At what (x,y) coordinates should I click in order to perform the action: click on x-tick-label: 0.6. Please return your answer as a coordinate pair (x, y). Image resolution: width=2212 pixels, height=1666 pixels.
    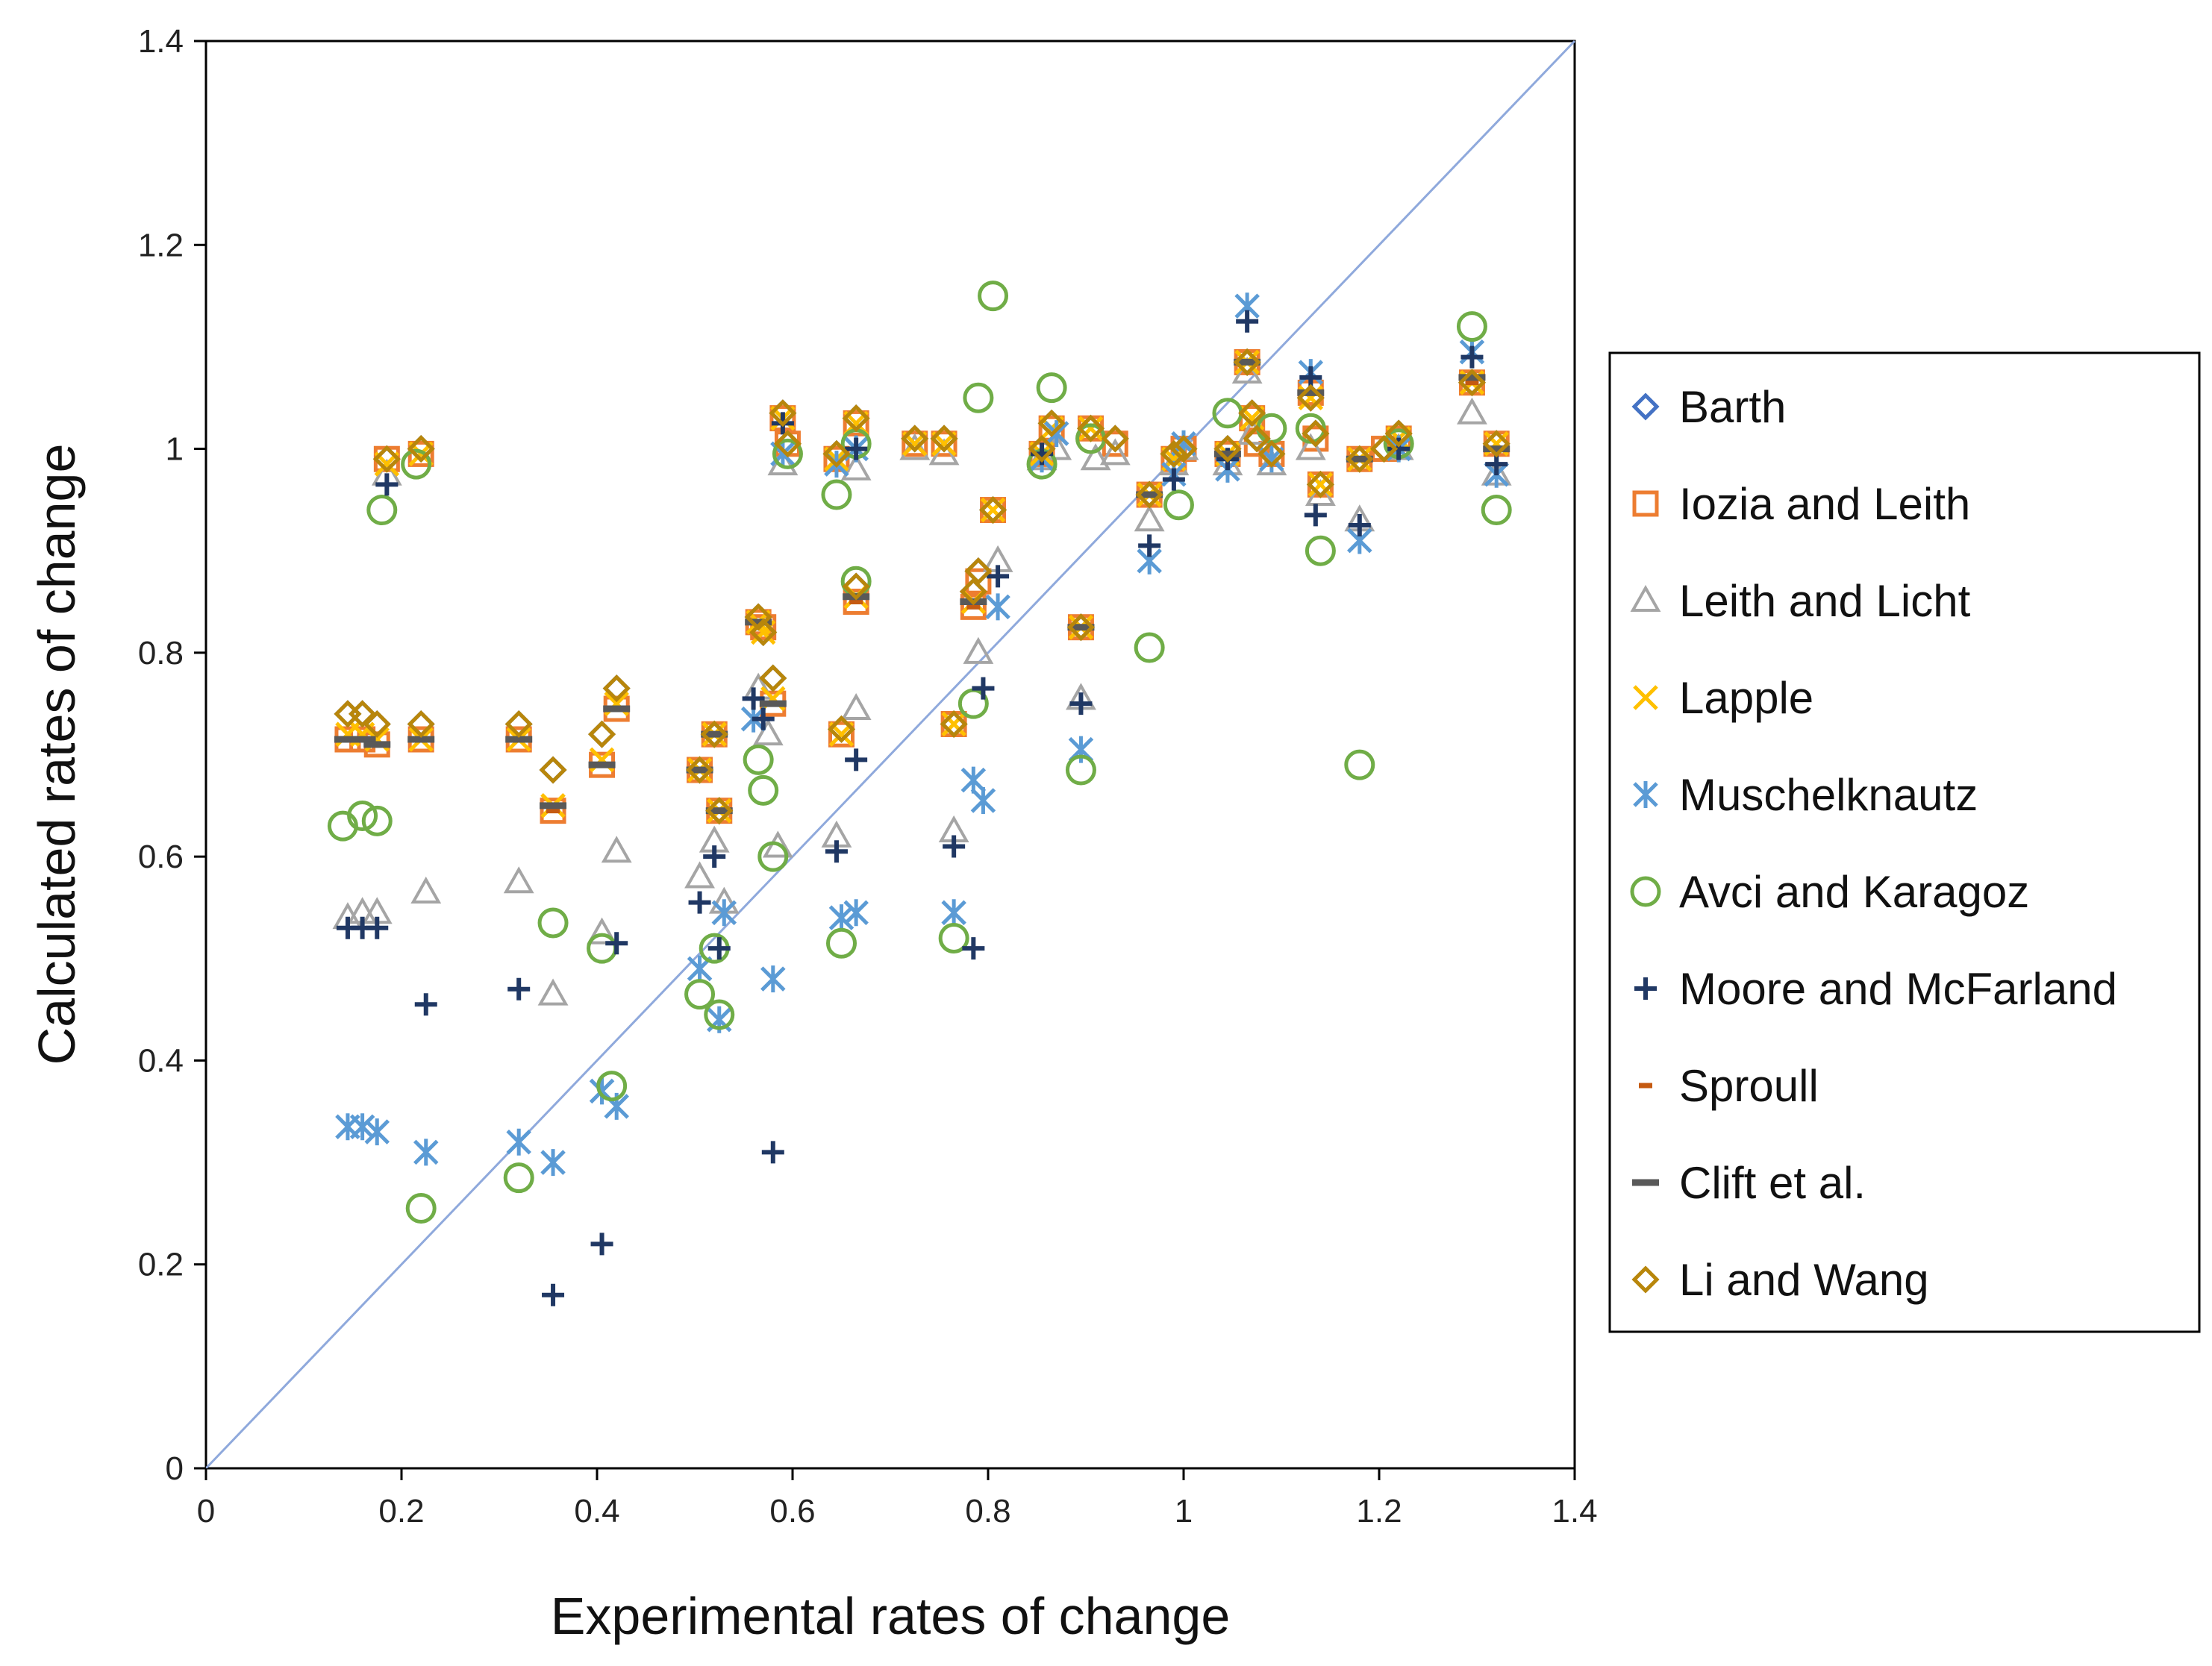
    Looking at the image, I should click on (792, 1511).